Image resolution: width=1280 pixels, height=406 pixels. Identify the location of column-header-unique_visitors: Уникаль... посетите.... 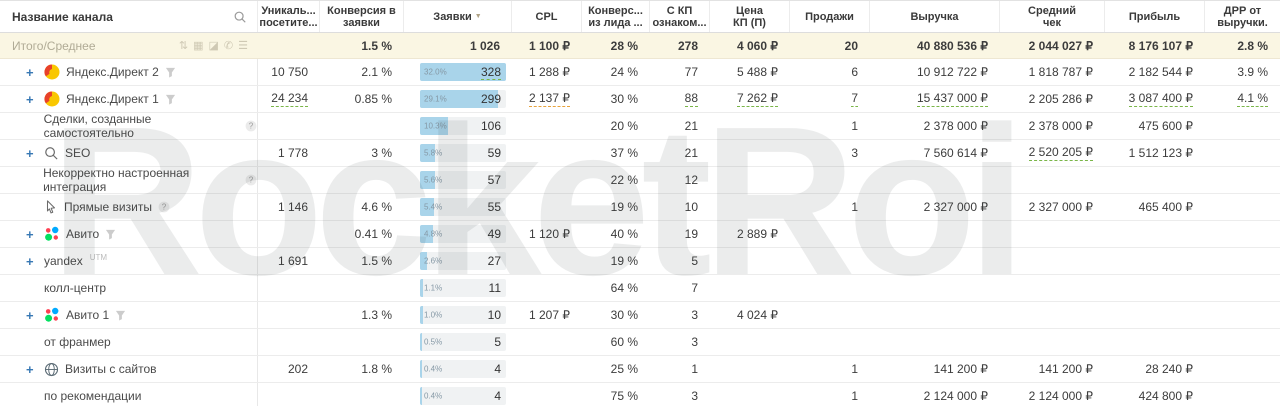
(289, 16).